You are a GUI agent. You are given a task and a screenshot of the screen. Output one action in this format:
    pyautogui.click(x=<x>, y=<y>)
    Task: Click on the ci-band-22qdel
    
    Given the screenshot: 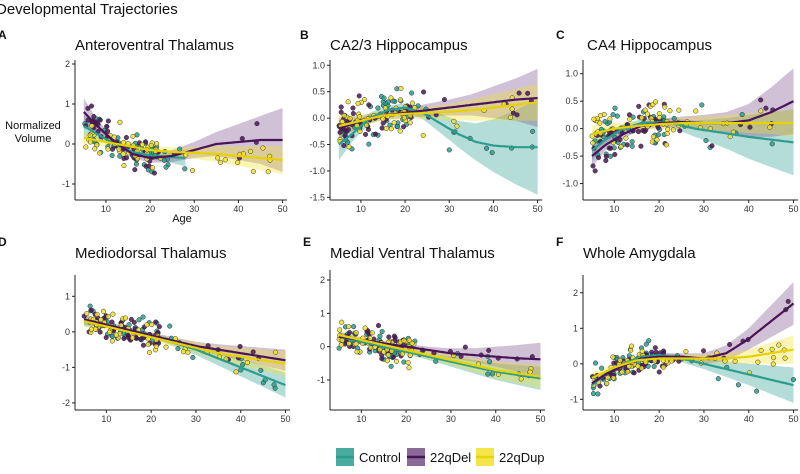 What is the action you would take?
    pyautogui.click(x=693, y=118)
    